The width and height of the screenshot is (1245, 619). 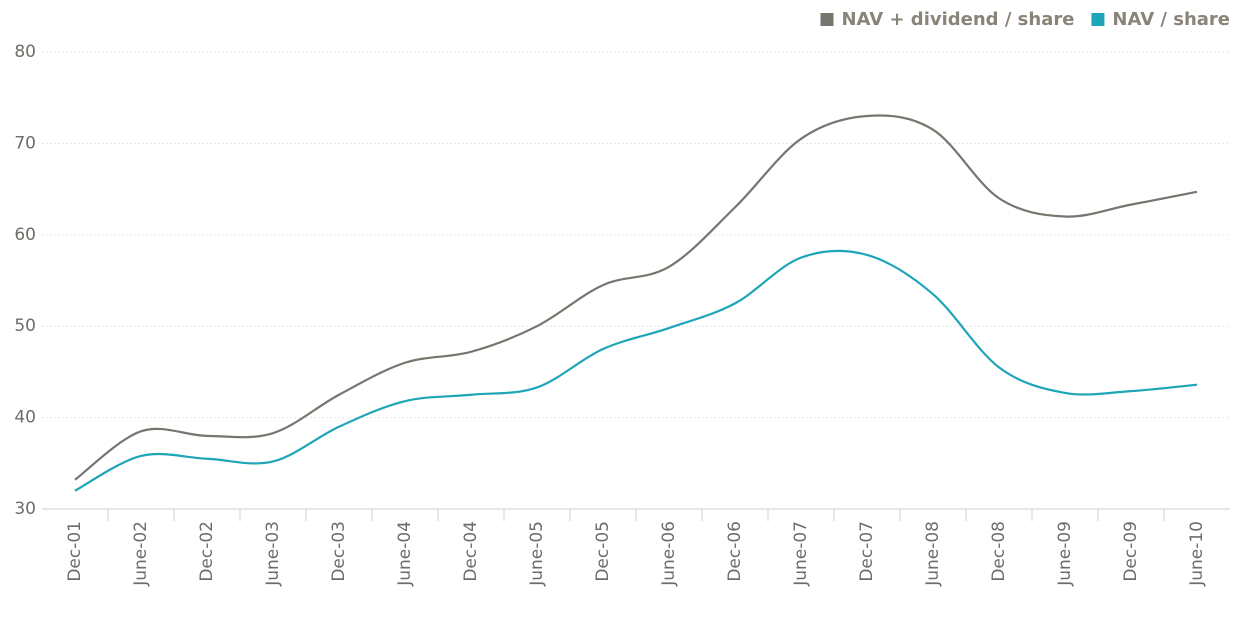 What do you see at coordinates (957, 19) in the screenshot?
I see `legend-label: NAV + dividend / share` at bounding box center [957, 19].